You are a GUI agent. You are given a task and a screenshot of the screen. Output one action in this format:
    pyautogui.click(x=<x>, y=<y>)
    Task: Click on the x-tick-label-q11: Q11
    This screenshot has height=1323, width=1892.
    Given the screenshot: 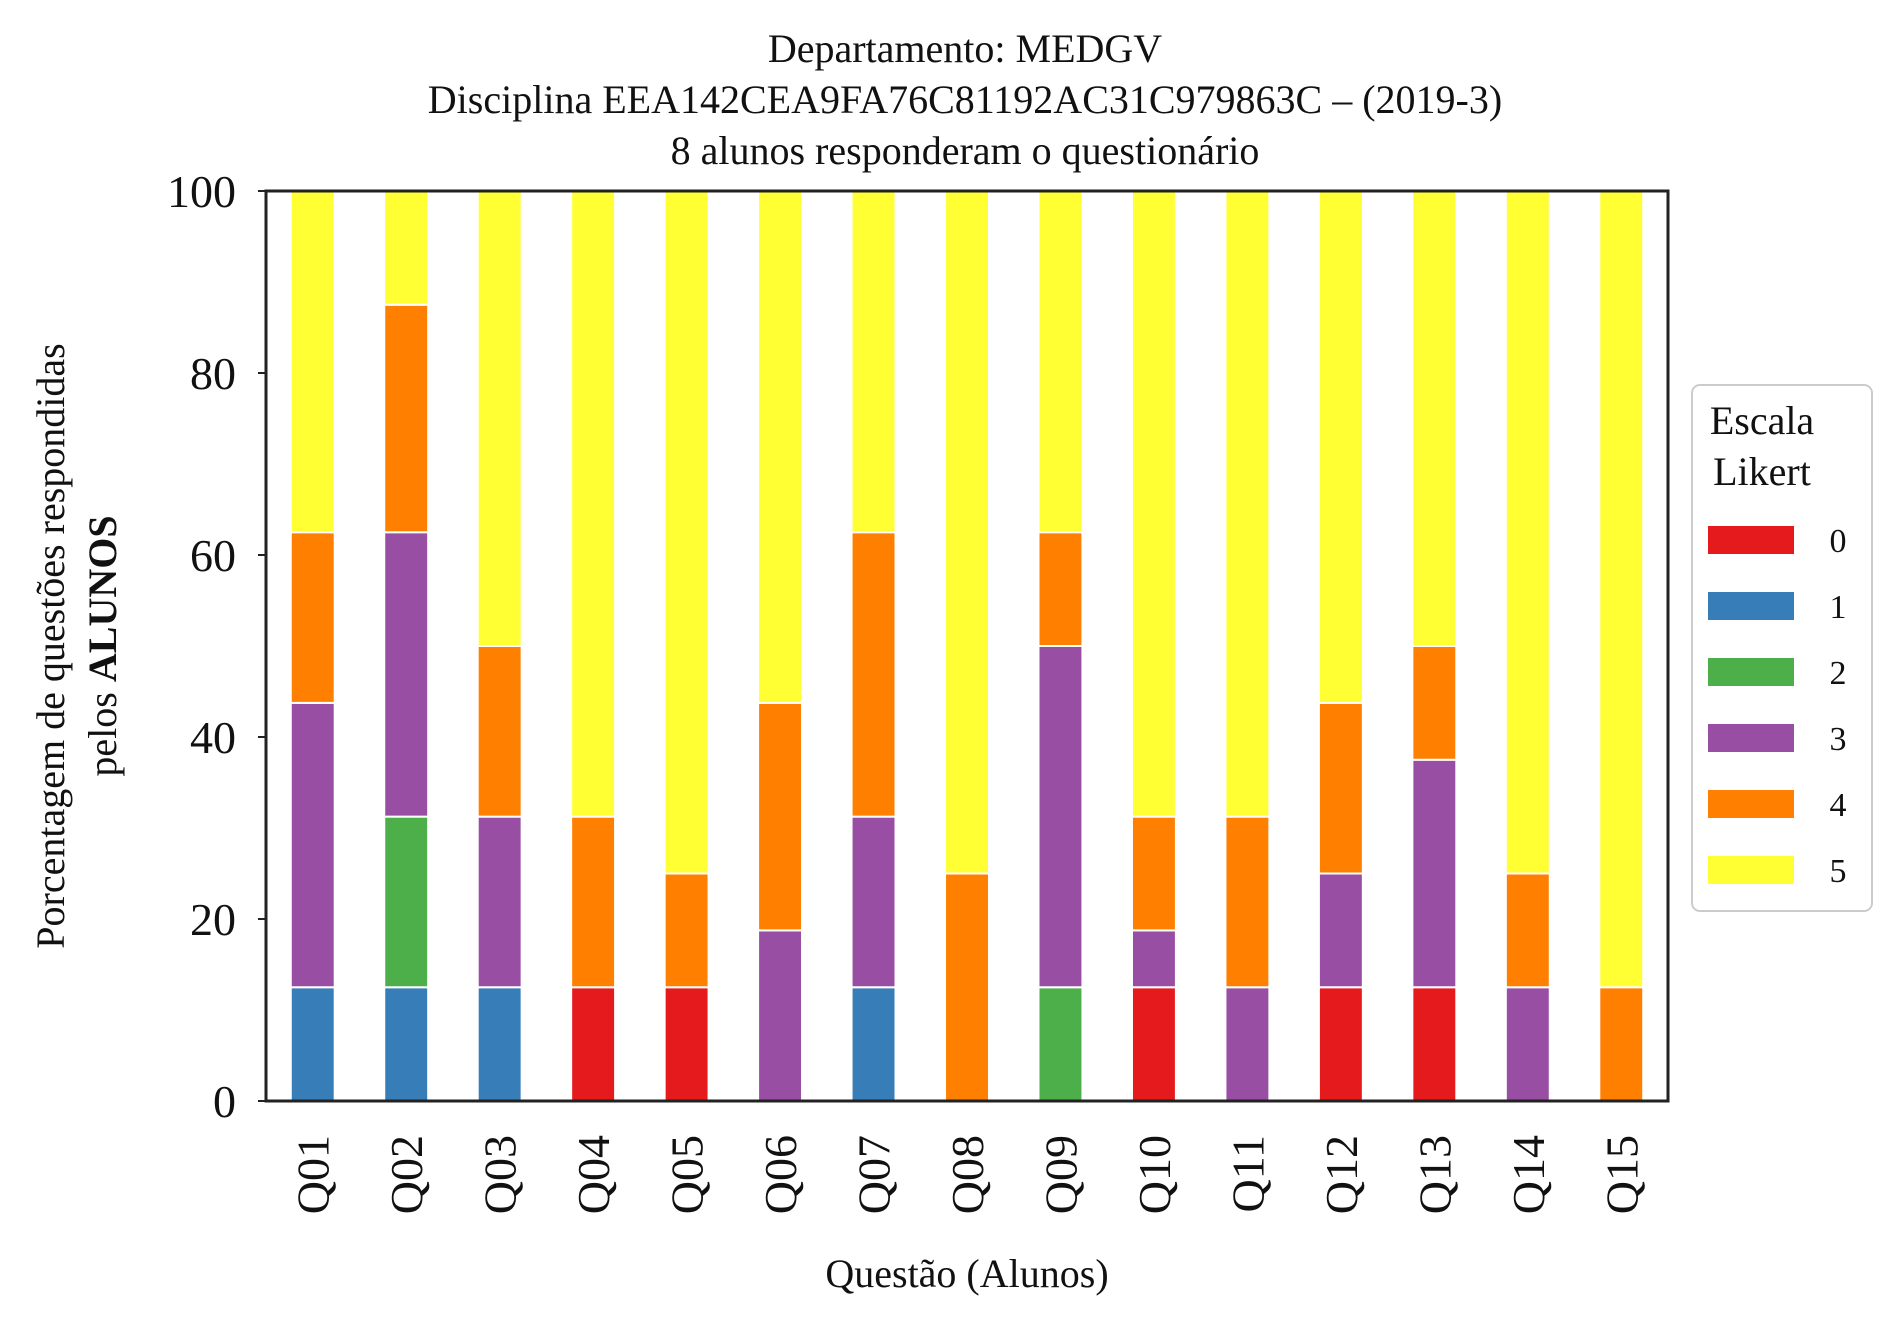 What is the action you would take?
    pyautogui.click(x=1247, y=1174)
    